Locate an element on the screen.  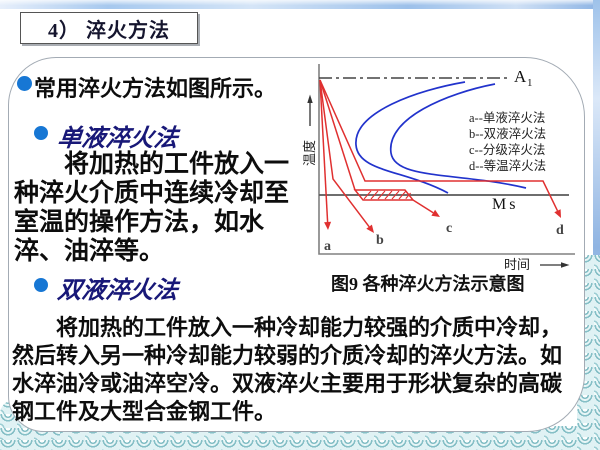
section2-heading-row: 双液淬火法 is located at coordinates (106, 287).